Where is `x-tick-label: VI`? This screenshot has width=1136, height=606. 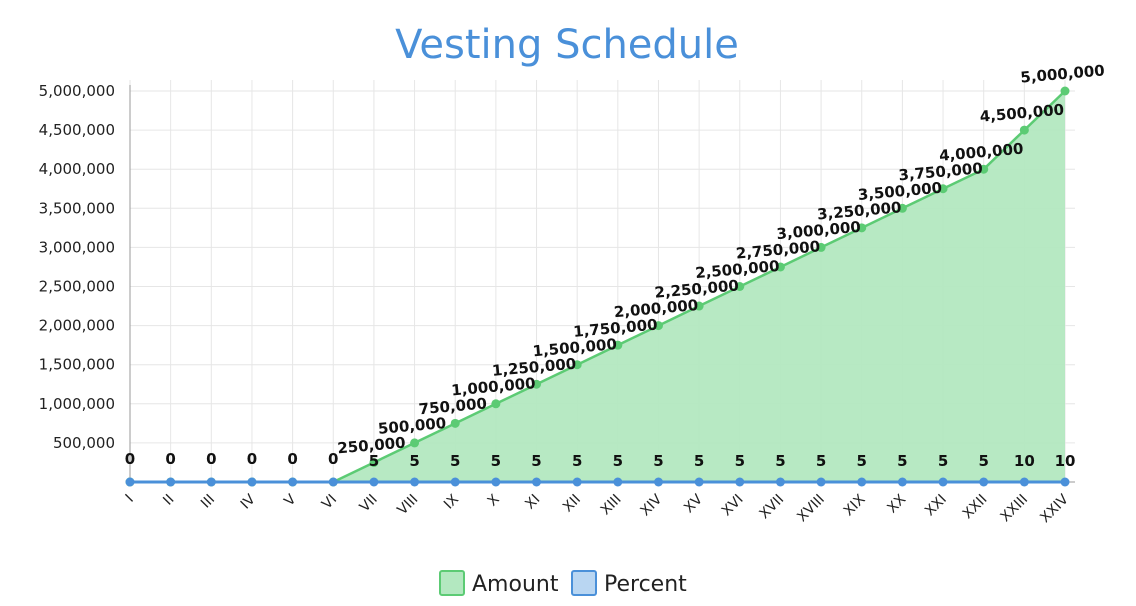
x-tick-label: VI is located at coordinates (329, 502).